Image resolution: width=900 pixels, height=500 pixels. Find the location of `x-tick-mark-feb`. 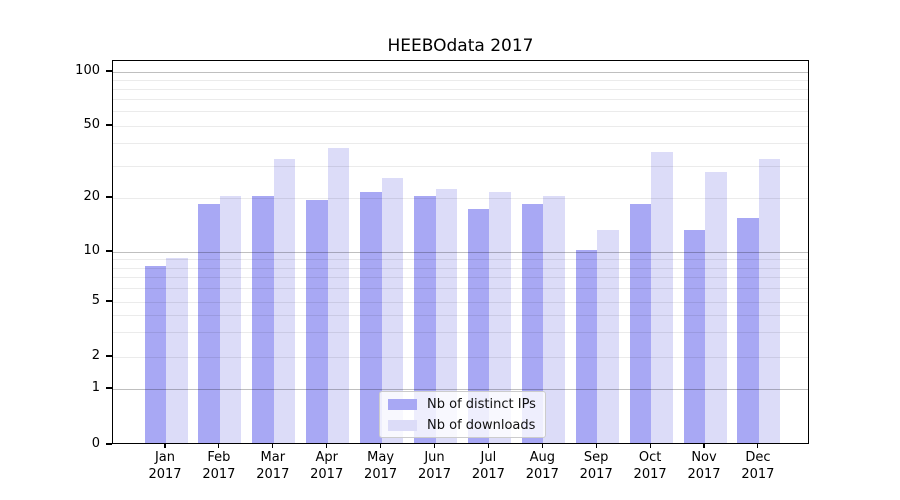

x-tick-mark-feb is located at coordinates (219, 446).